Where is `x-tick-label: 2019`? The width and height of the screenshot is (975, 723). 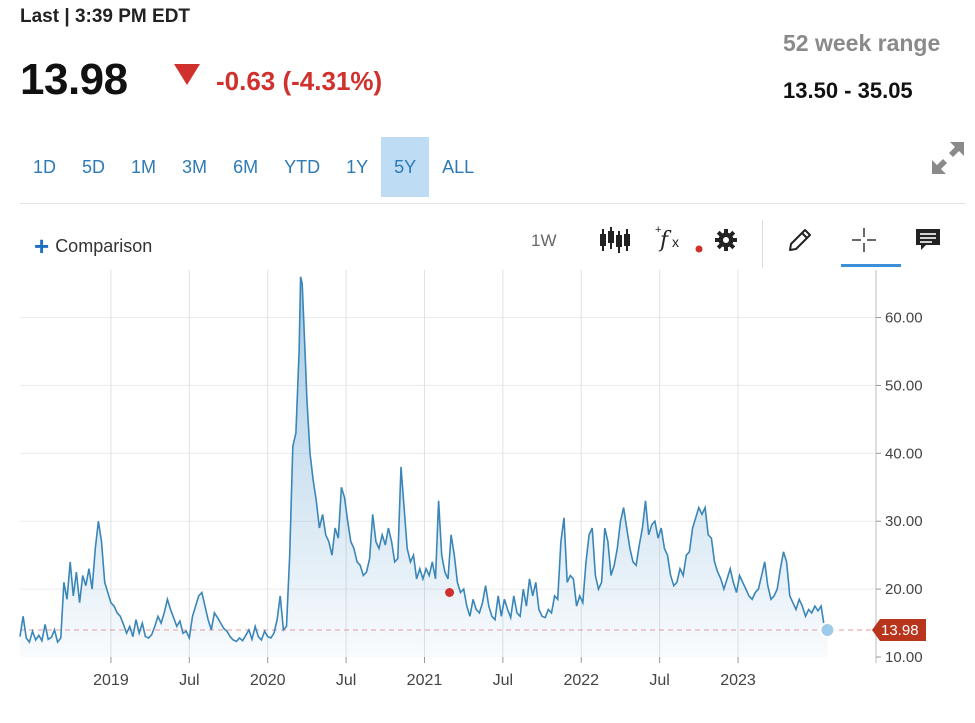
x-tick-label: 2019 is located at coordinates (111, 680).